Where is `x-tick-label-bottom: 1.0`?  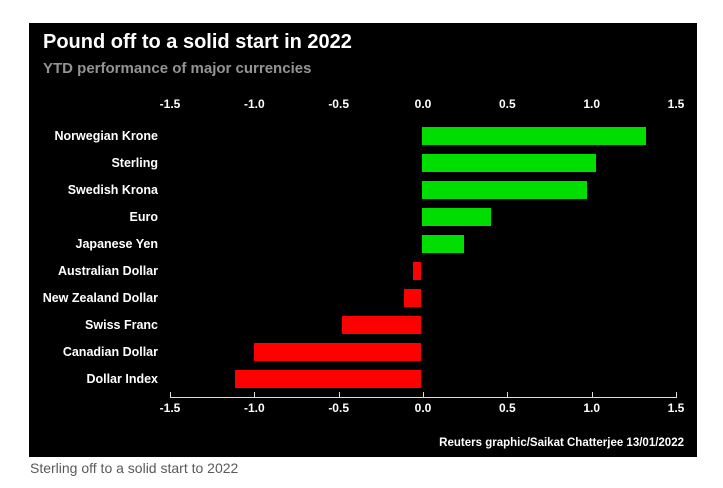
x-tick-label-bottom: 1.0 is located at coordinates (591, 408).